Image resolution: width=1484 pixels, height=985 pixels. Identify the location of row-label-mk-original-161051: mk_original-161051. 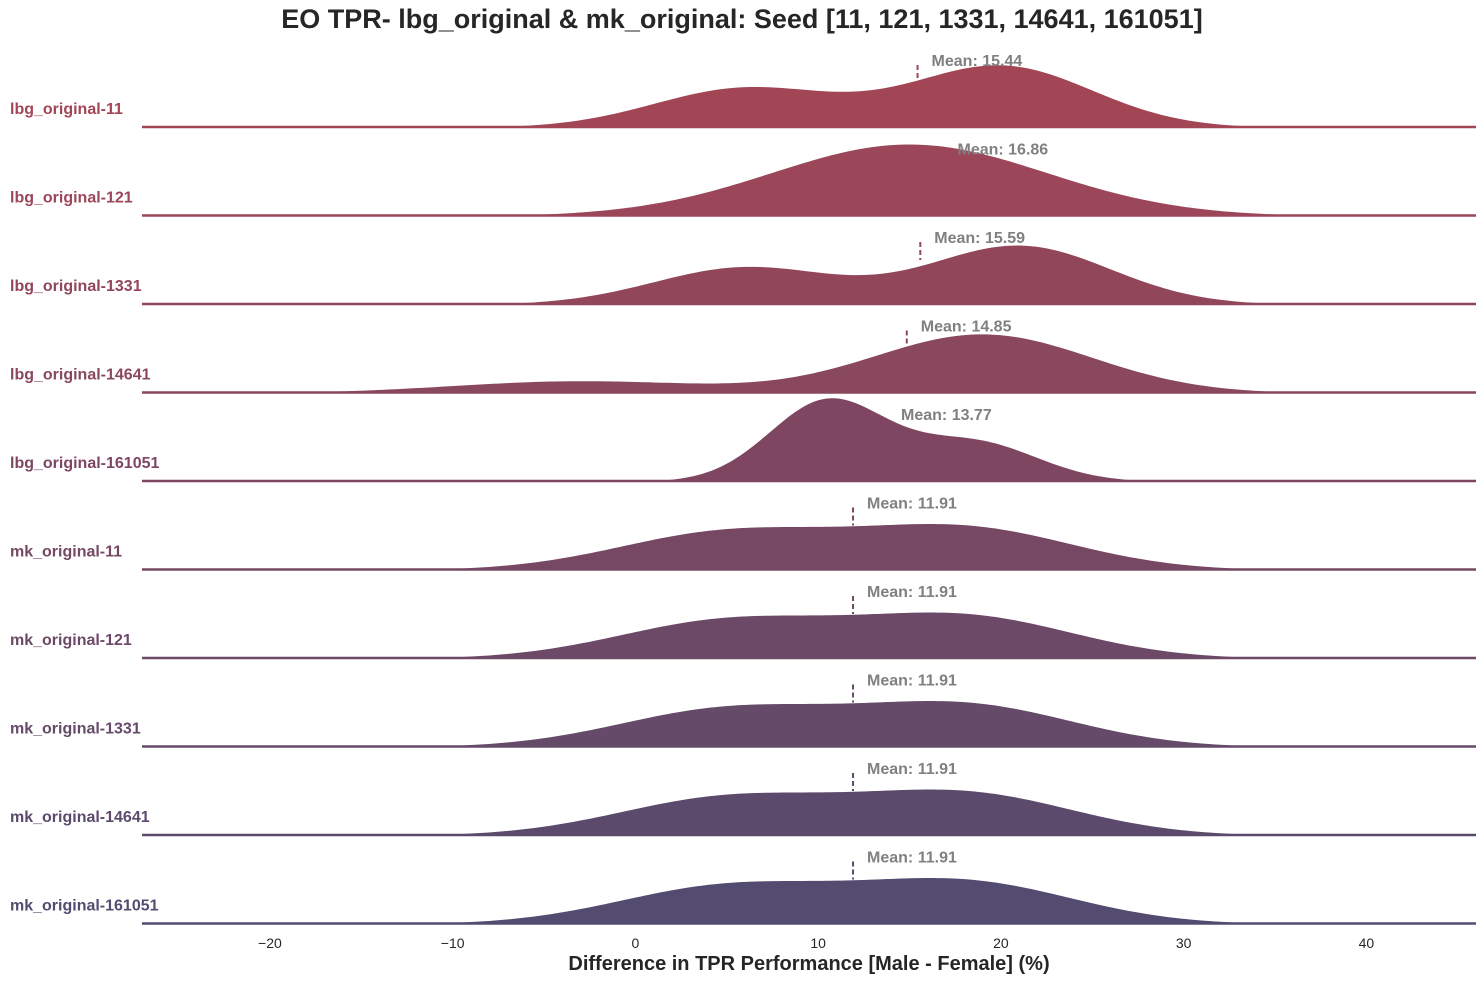
(84, 906).